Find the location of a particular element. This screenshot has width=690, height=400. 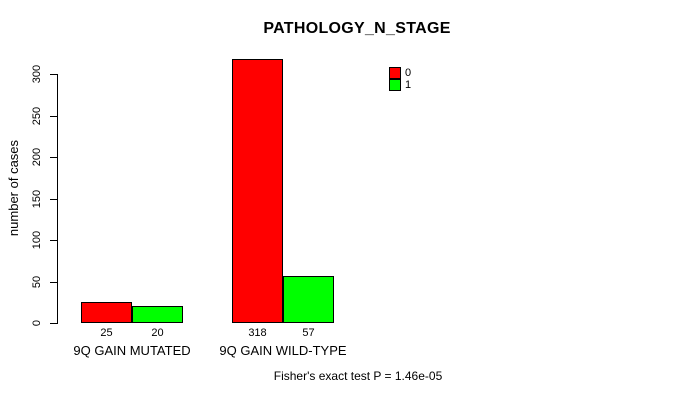

bar-value-label: 25 is located at coordinates (106, 333).